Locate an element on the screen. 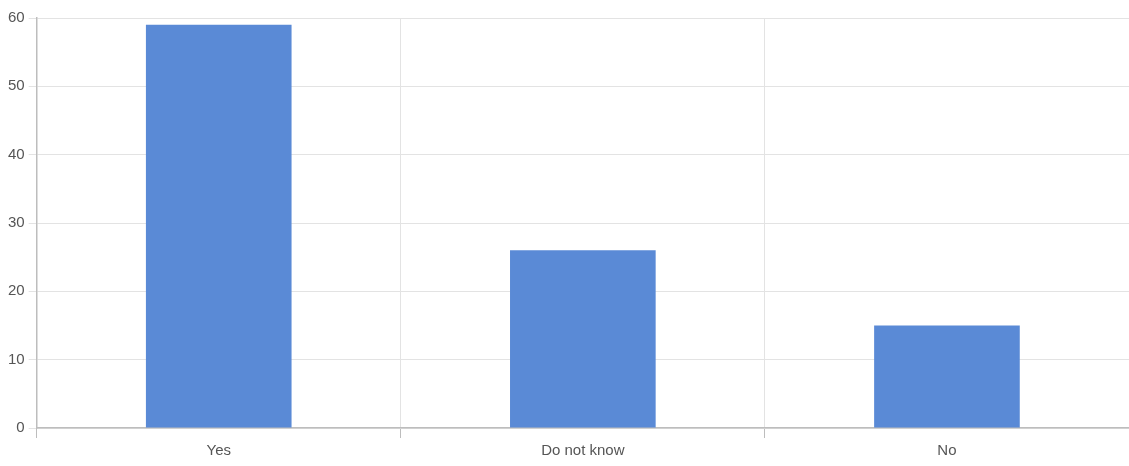 The image size is (1129, 466). y-tick-label: 30 is located at coordinates (16, 222).